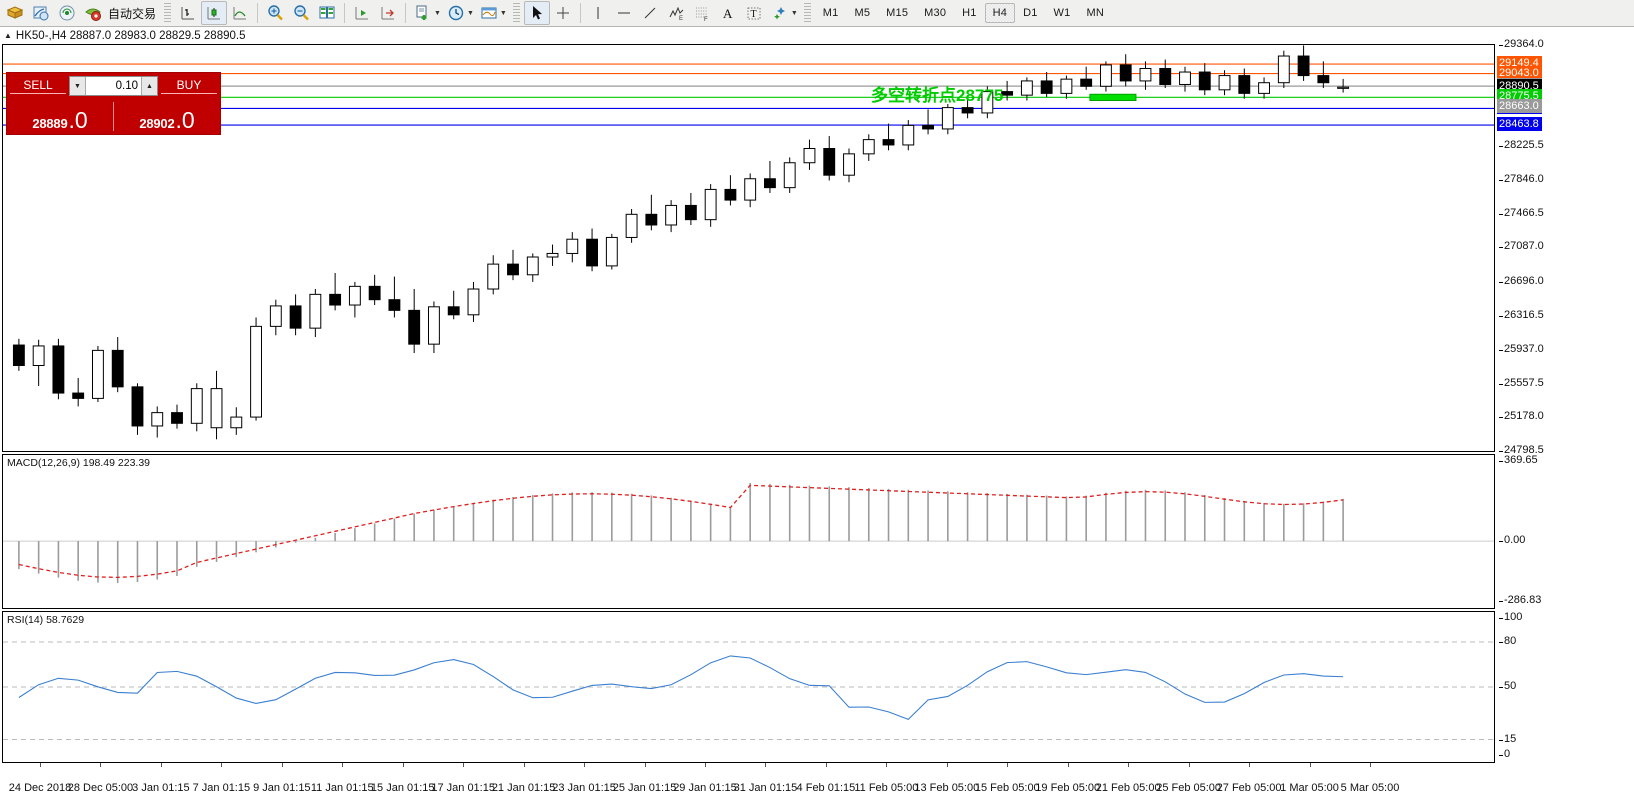 This screenshot has height=801, width=1634. What do you see at coordinates (15, 13) in the screenshot?
I see `new-order-icon` at bounding box center [15, 13].